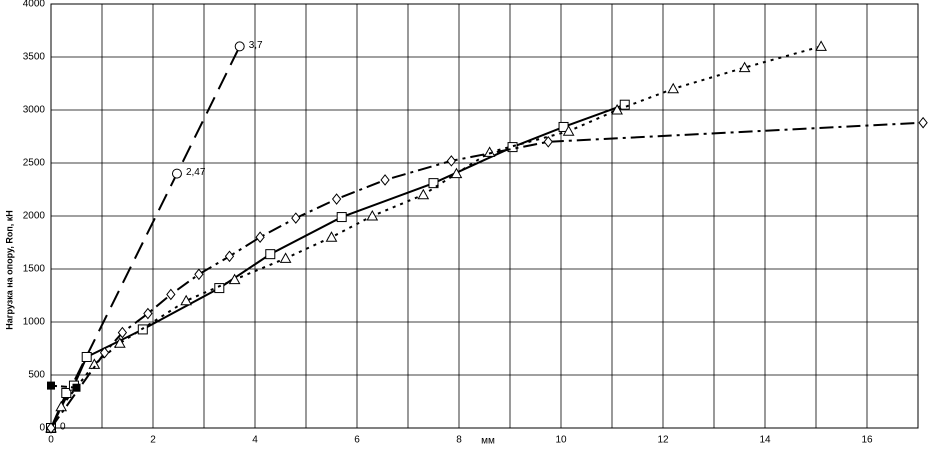 The width and height of the screenshot is (929, 453). What do you see at coordinates (51, 440) in the screenshot?
I see `x-tick-label: 0` at bounding box center [51, 440].